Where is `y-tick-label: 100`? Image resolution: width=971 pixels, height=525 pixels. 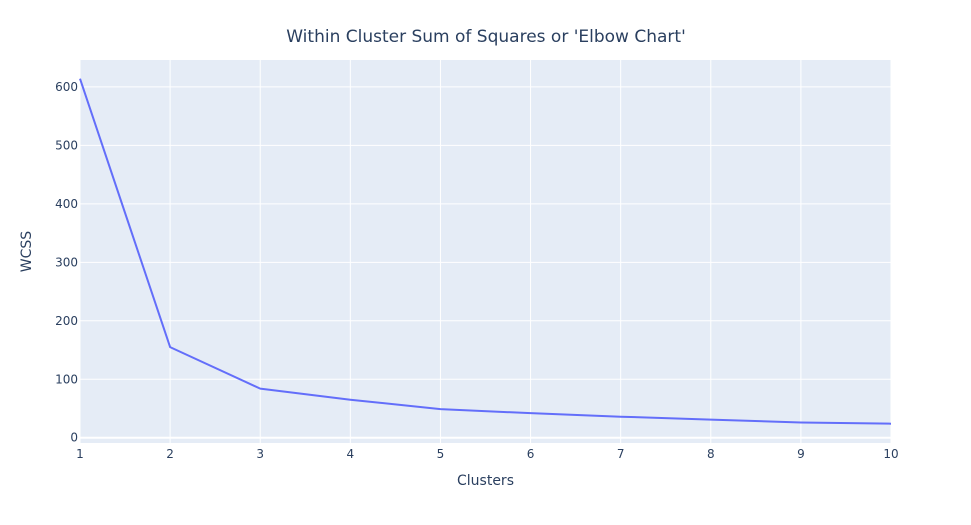
y-tick-label: 100 is located at coordinates (66, 379).